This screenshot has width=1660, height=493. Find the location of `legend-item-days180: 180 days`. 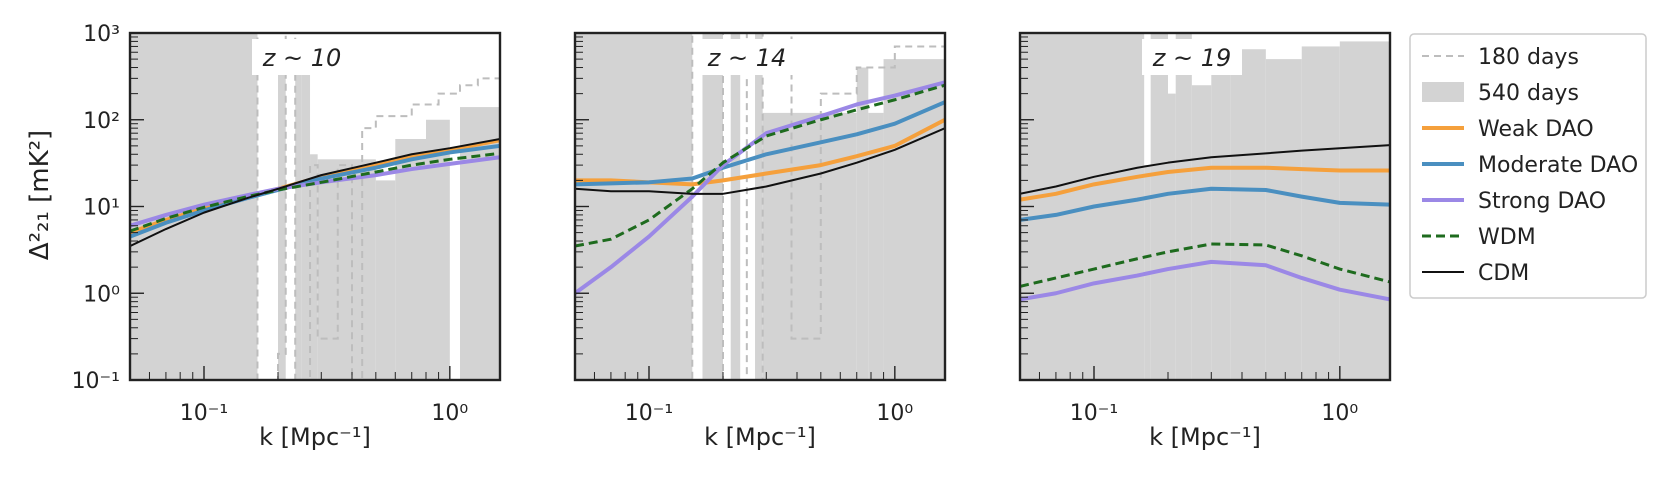

legend-item-days180: 180 days is located at coordinates (1500, 57).